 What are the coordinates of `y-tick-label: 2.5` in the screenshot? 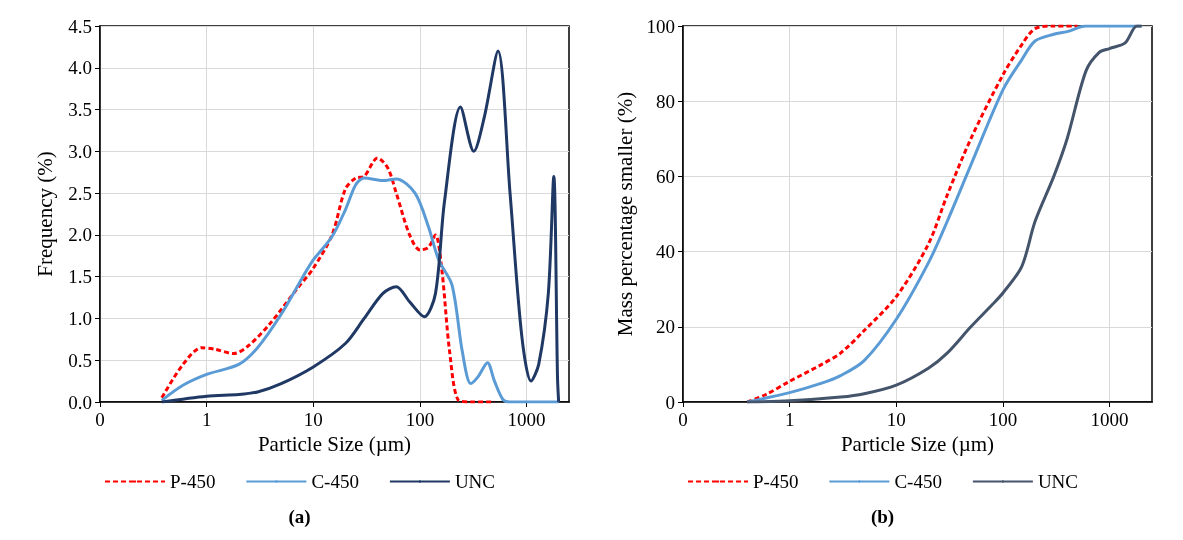 It's located at (80, 193).